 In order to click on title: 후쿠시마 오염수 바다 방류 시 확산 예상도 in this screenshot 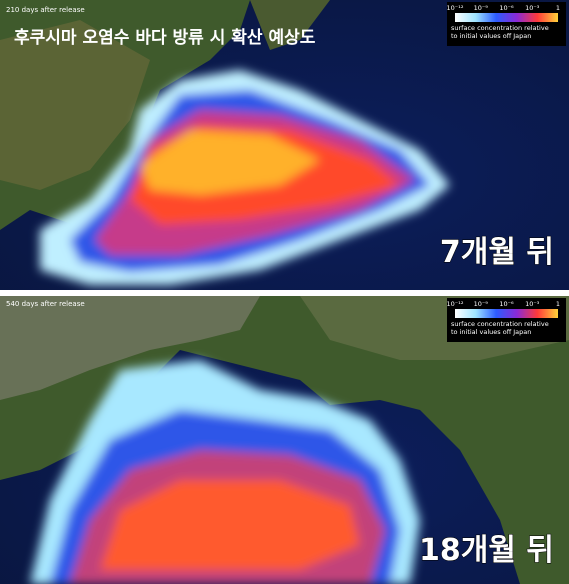, I will do `click(165, 37)`.